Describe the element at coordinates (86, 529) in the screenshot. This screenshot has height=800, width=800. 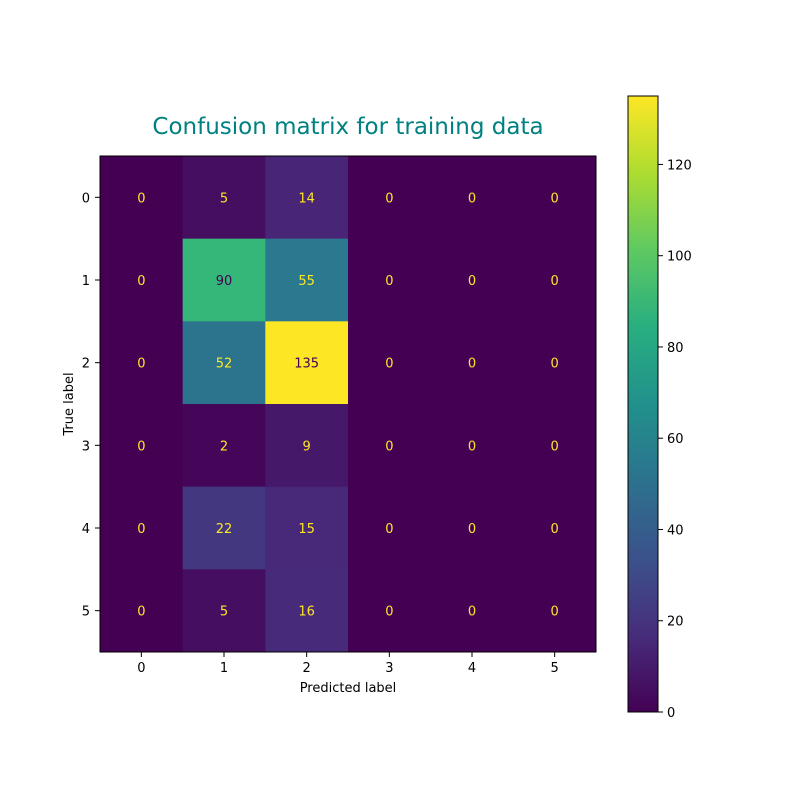
I see `y-tick-label: 4` at that location.